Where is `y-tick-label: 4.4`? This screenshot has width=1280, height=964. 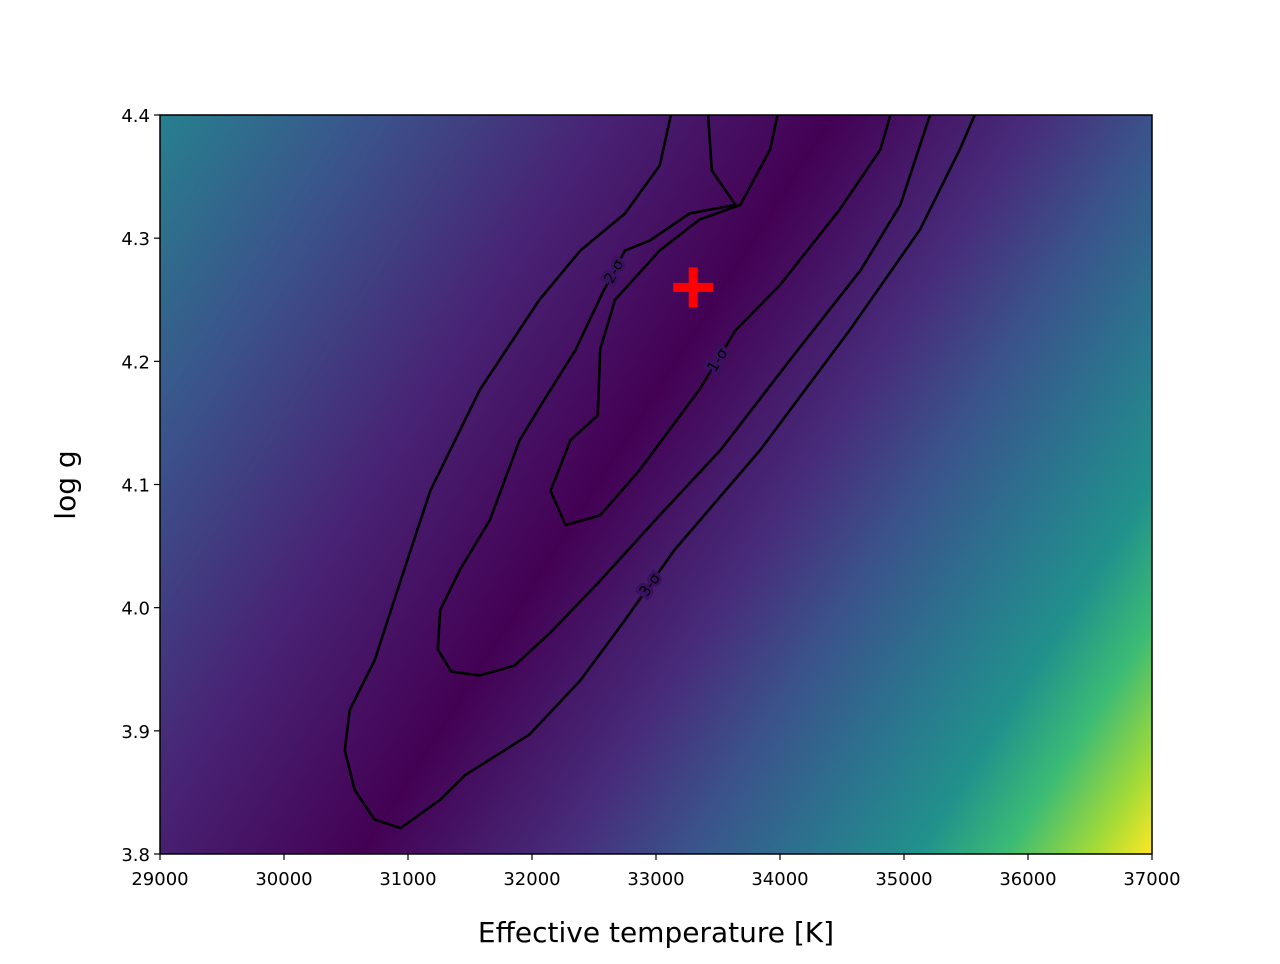
y-tick-label: 4.4 is located at coordinates (135, 116).